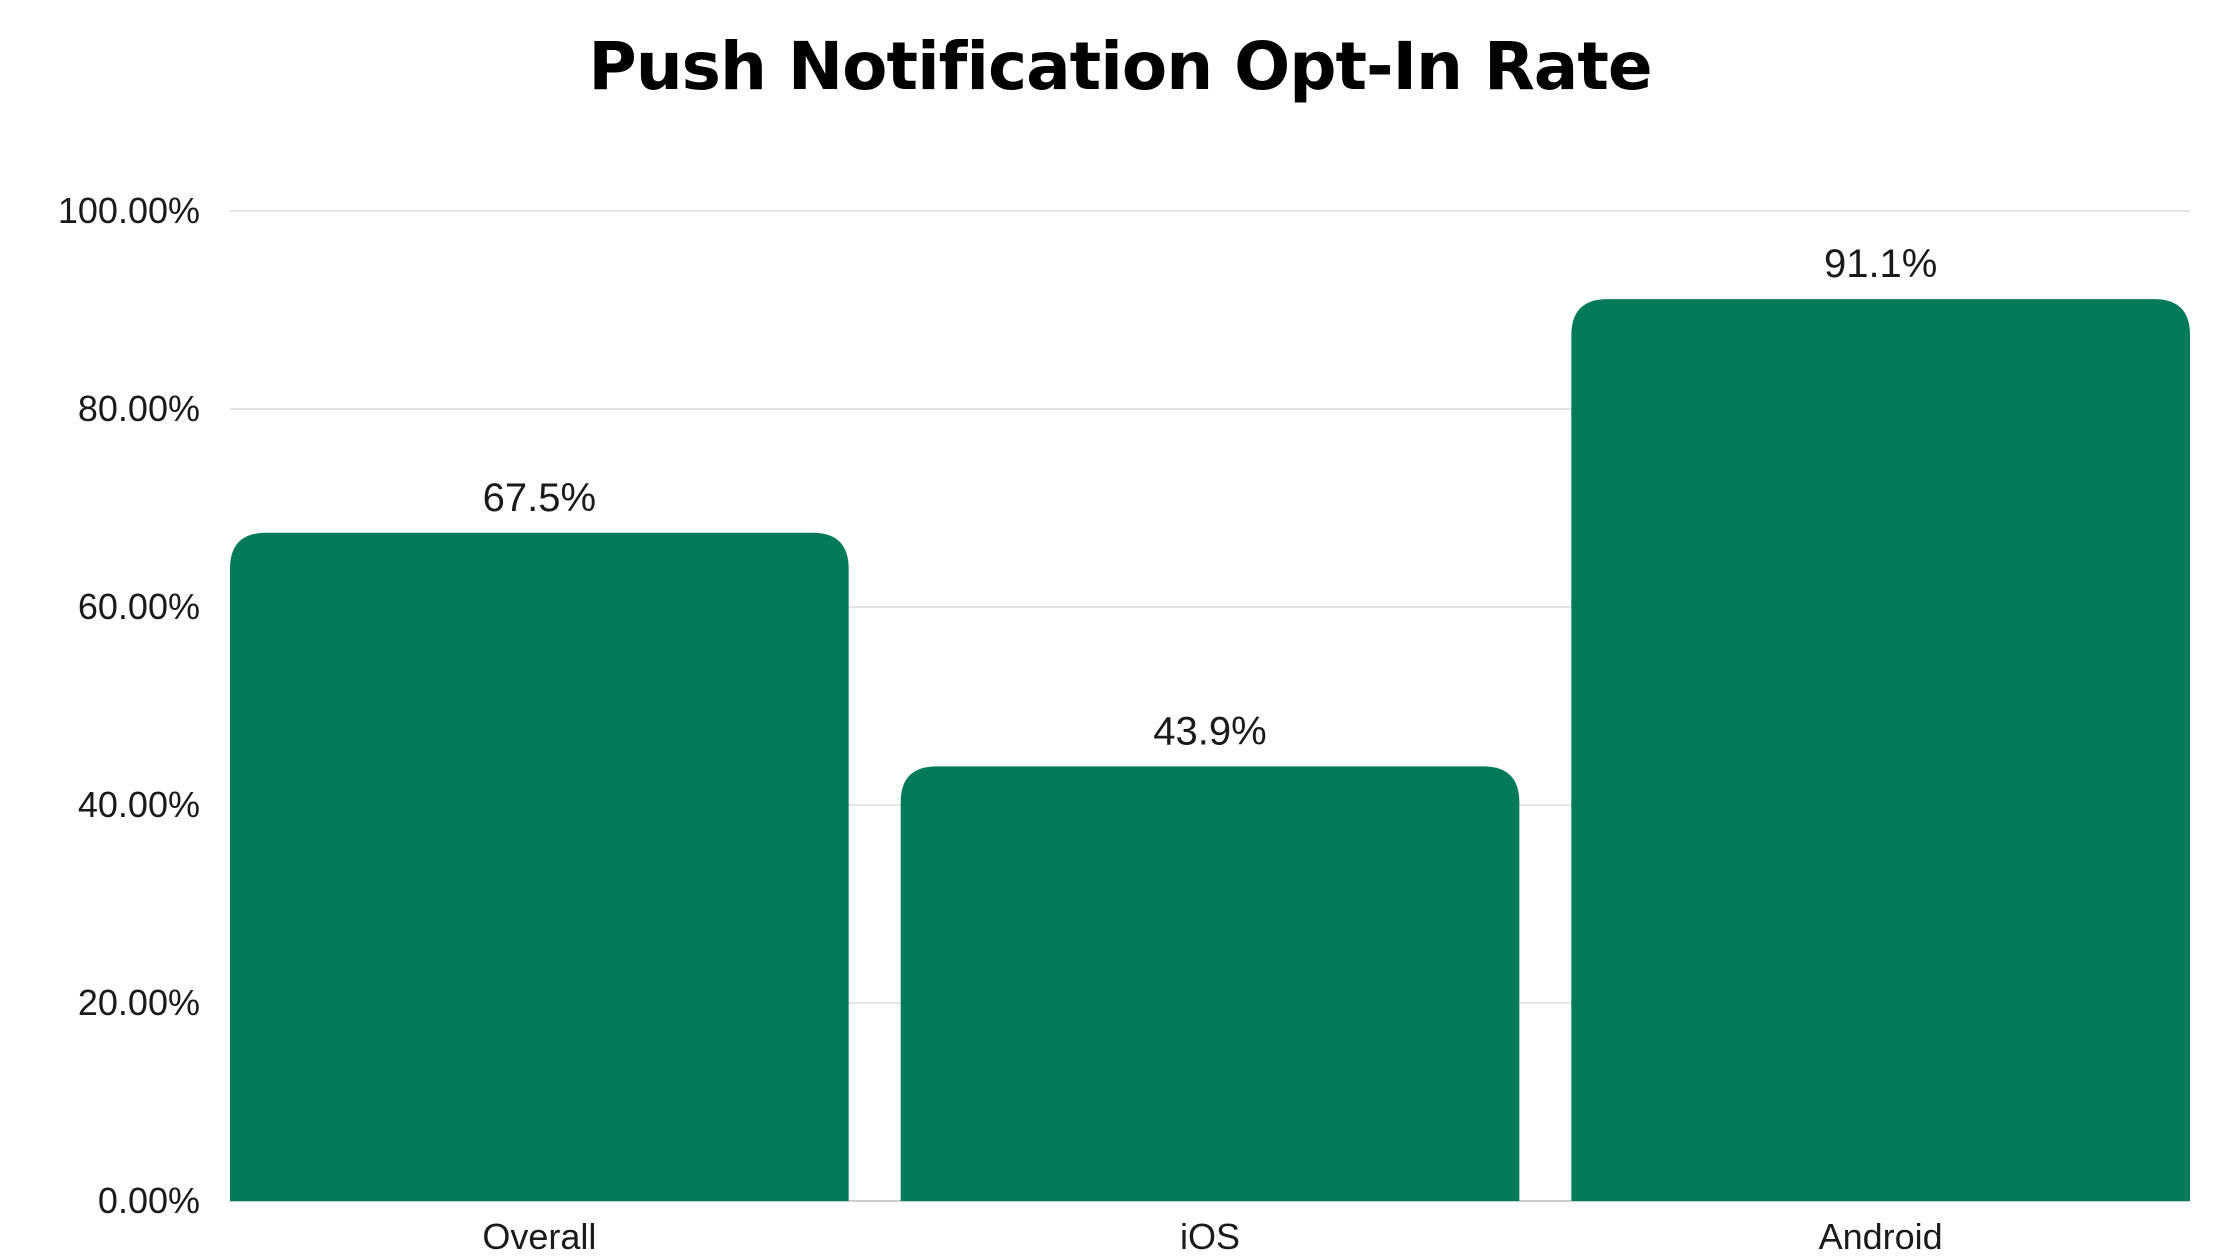 The width and height of the screenshot is (2240, 1260). I want to click on chart-title: Push Notification Opt-In Rate, so click(1120, 66).